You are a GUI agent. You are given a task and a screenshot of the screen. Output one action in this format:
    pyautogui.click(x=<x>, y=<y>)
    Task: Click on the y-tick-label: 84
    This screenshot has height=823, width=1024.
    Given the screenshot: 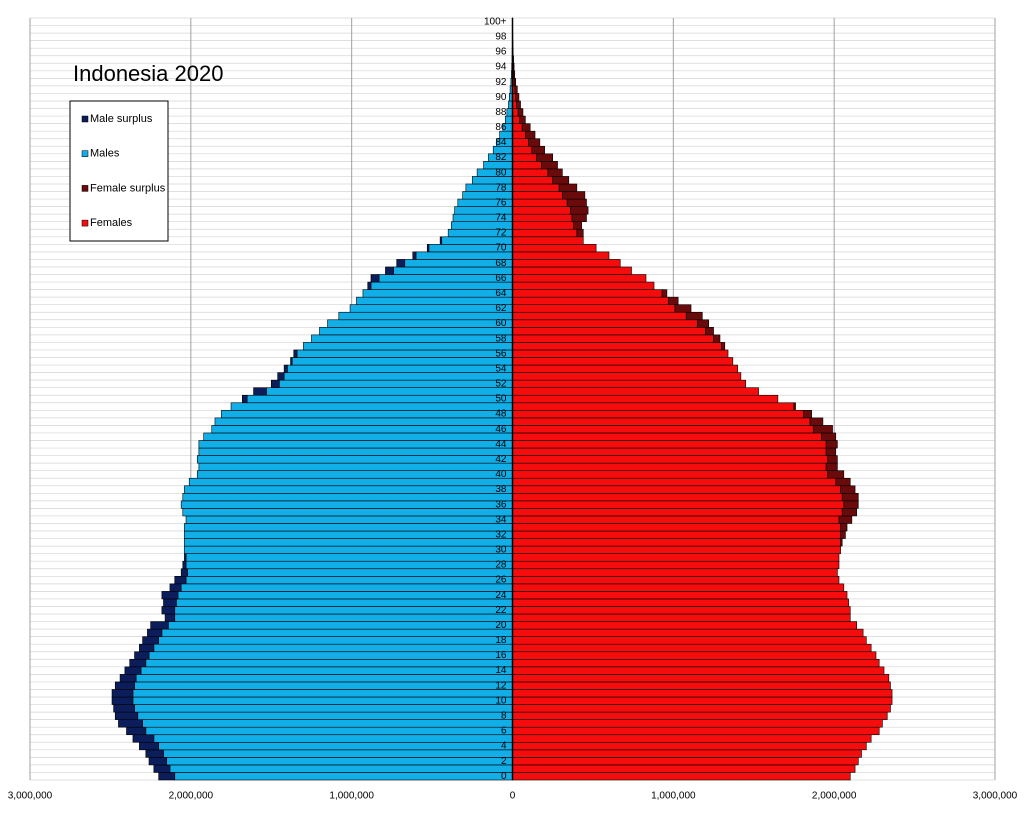 What is the action you would take?
    pyautogui.click(x=501, y=142)
    